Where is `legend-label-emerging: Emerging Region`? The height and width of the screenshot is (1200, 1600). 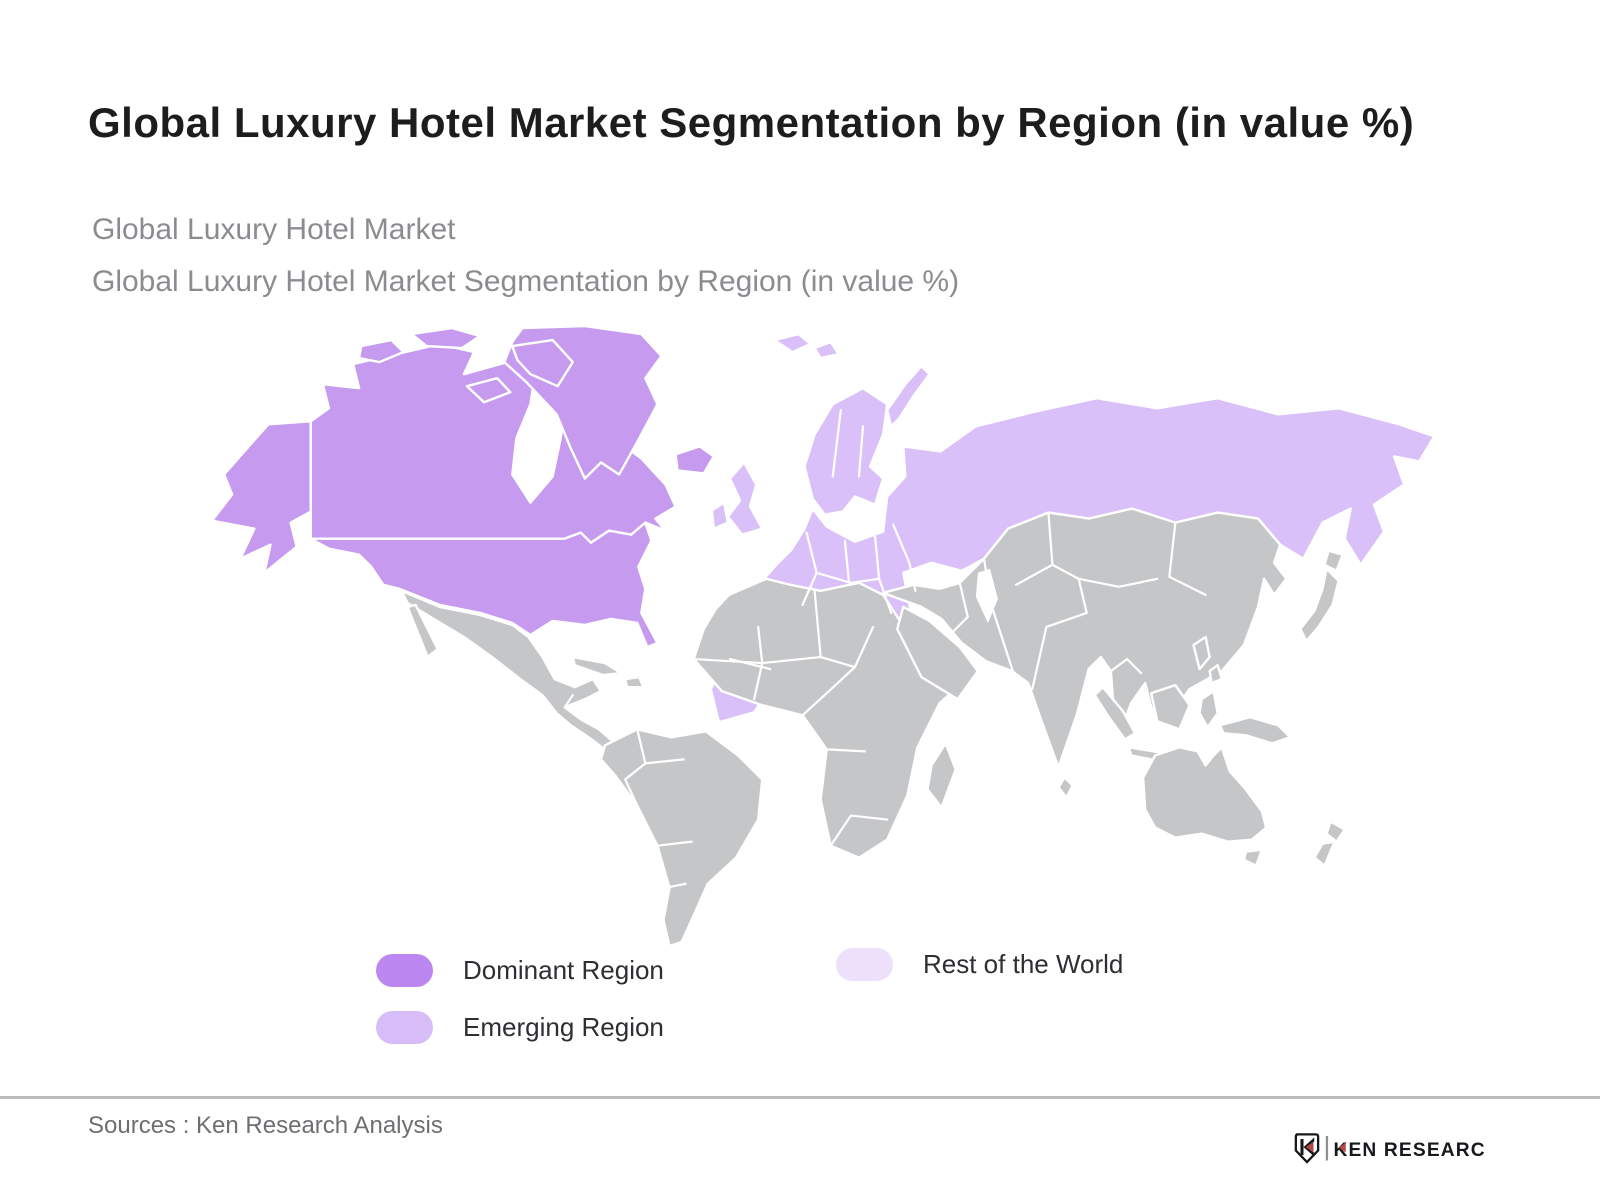
legend-label-emerging: Emerging Region is located at coordinates (563, 1027).